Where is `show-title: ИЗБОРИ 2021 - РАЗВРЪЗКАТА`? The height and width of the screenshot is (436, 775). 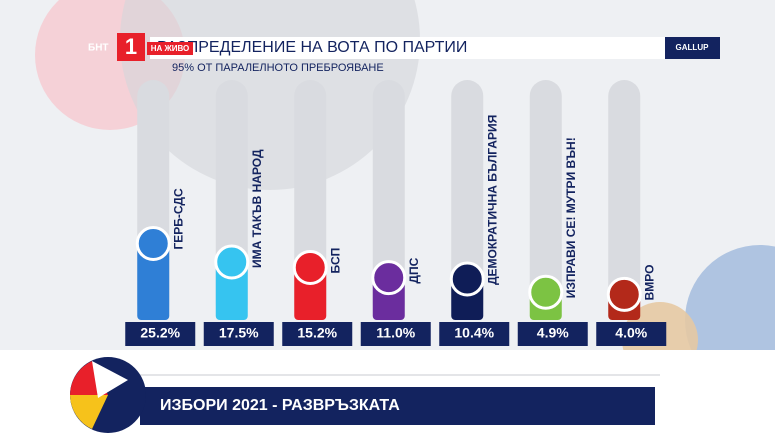
show-title: ИЗБОРИ 2021 - РАЗВРЪЗКАТА is located at coordinates (280, 405).